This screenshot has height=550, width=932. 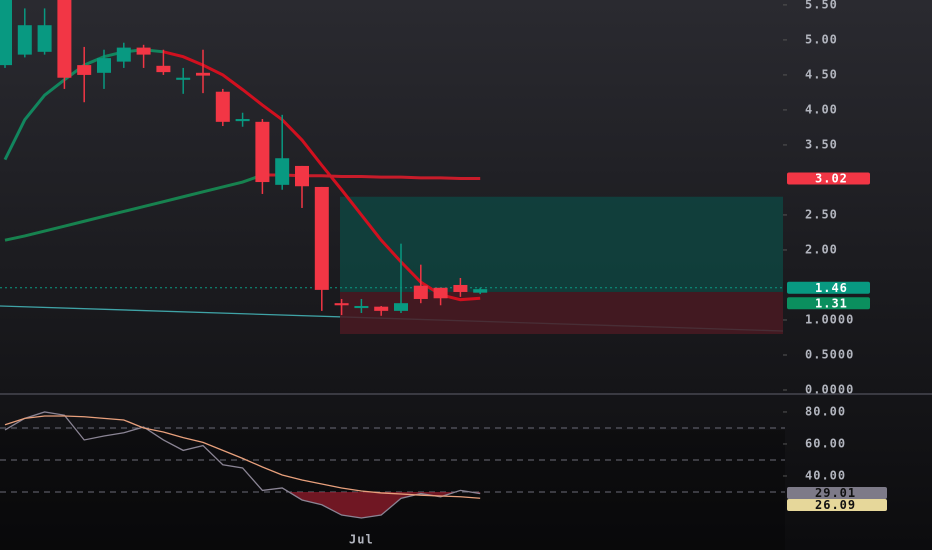 I want to click on y-tick-label: 80.00, so click(x=825, y=411).